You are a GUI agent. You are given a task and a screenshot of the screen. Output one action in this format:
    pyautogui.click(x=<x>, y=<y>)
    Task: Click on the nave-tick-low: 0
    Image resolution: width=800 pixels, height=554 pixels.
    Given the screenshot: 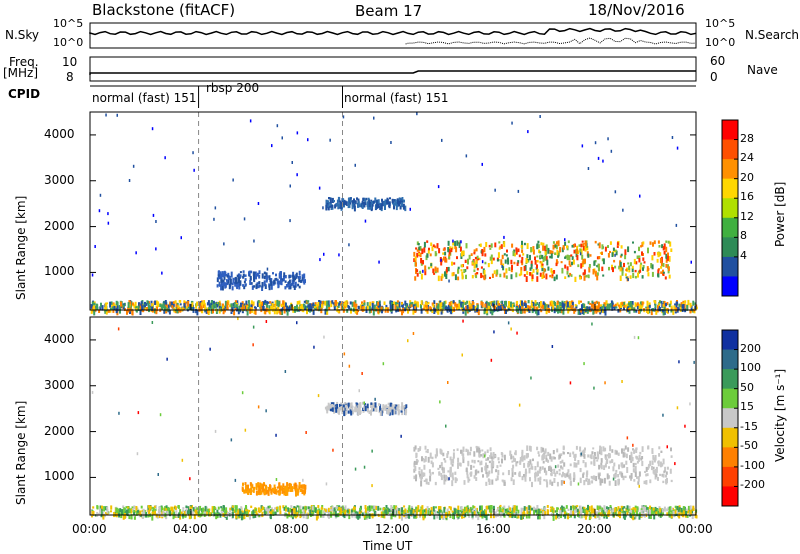 What is the action you would take?
    pyautogui.click(x=714, y=77)
    